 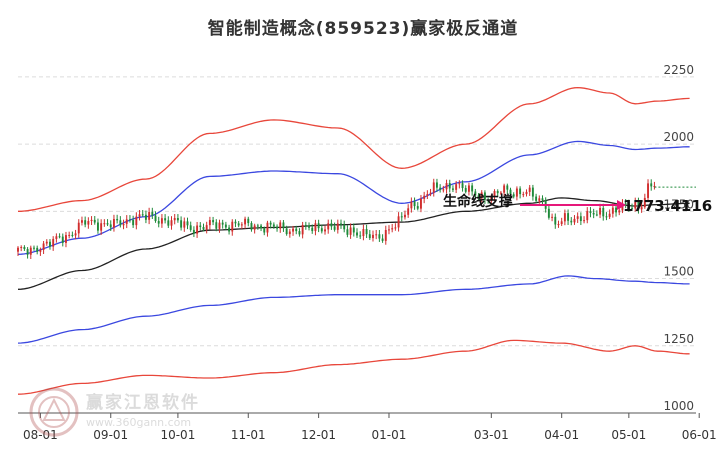 What do you see at coordinates (678, 137) in the screenshot?
I see `y-tick-label: 2000` at bounding box center [678, 137].